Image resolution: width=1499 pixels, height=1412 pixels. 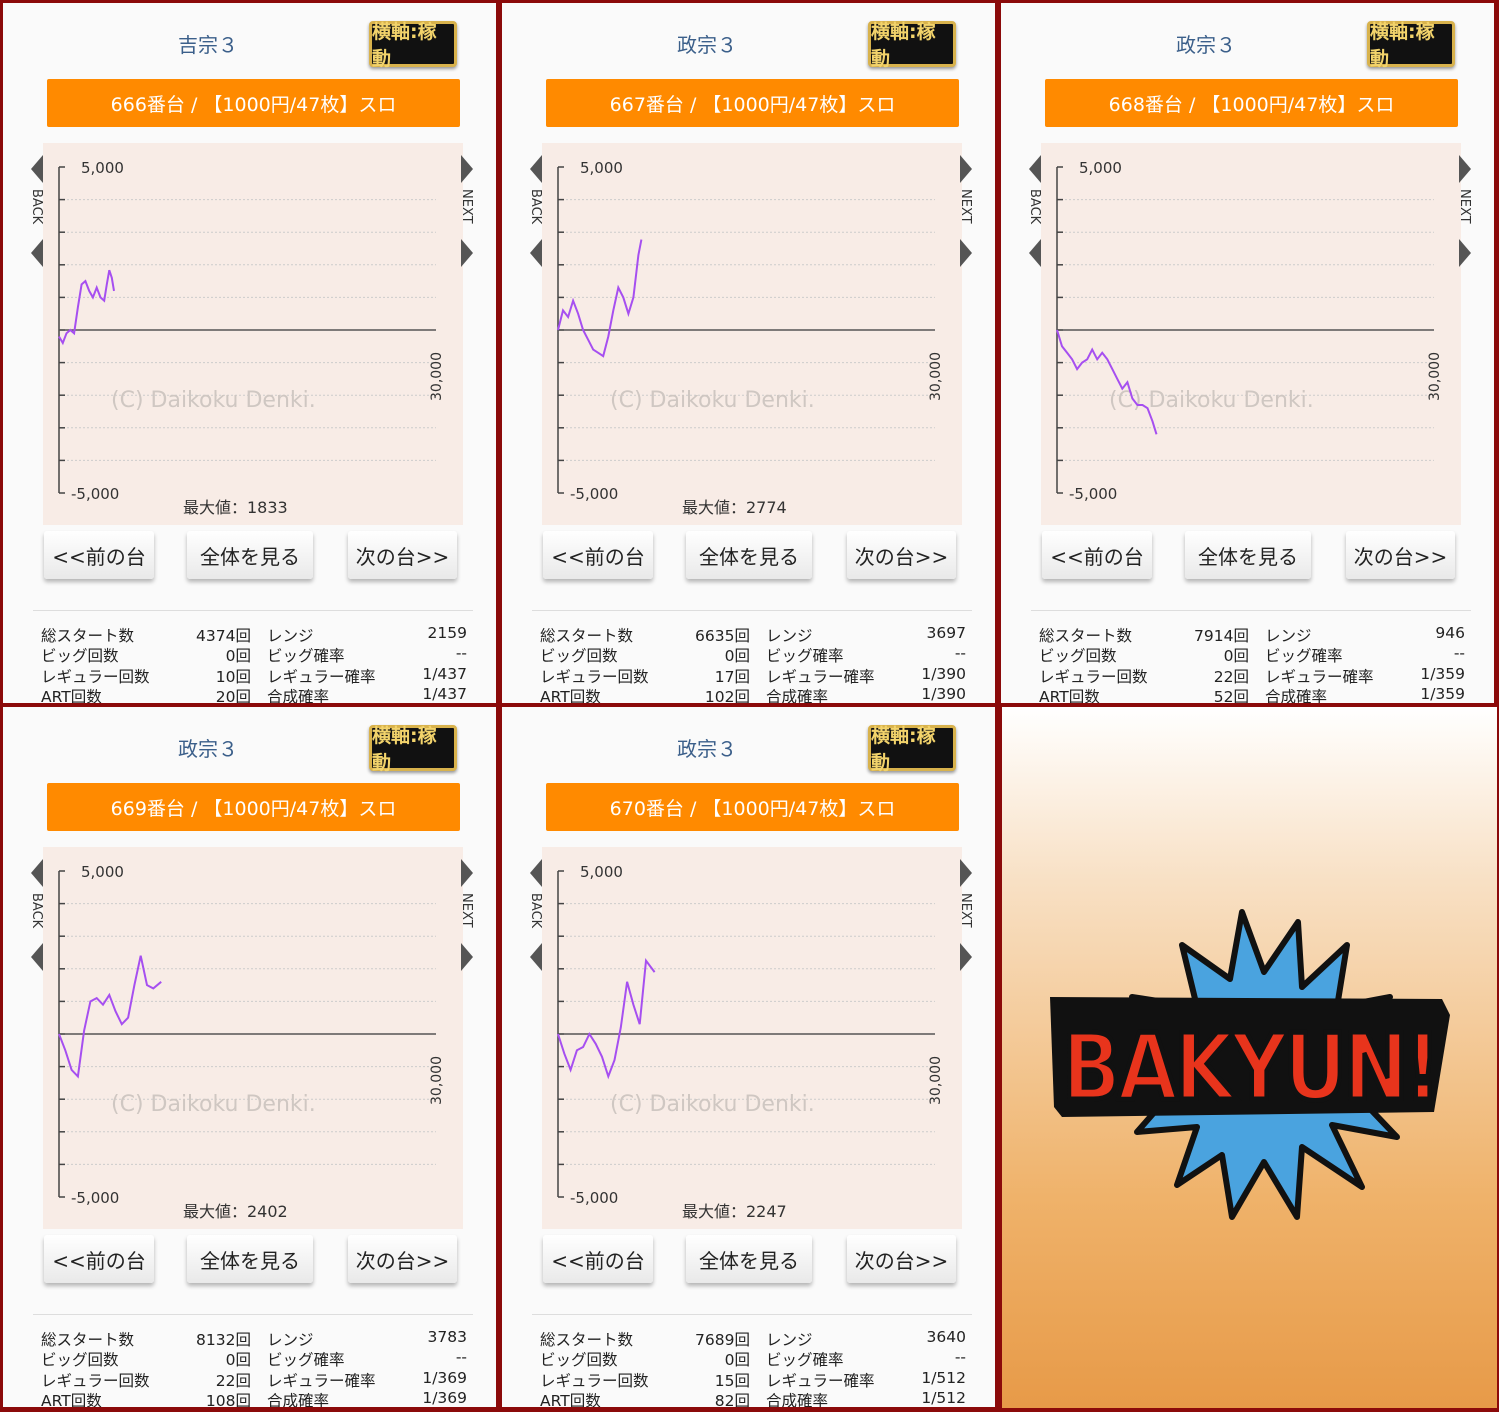 What do you see at coordinates (752, 807) in the screenshot?
I see `machine-banner: 670番台 / 【1000円/47枚】スロ` at bounding box center [752, 807].